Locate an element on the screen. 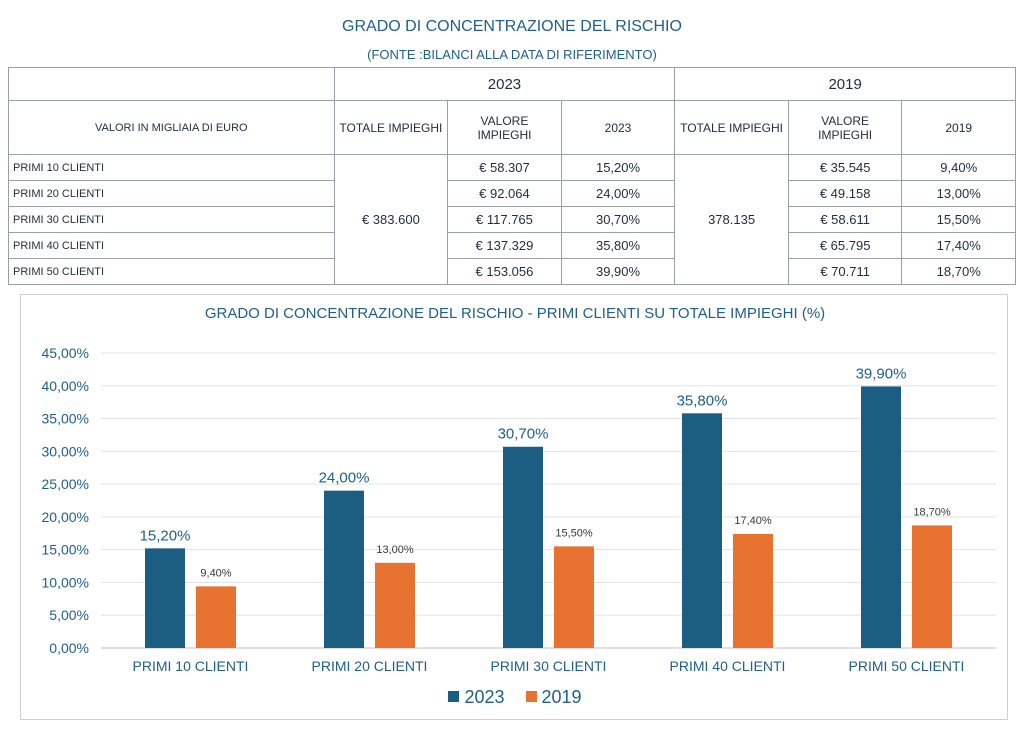 This screenshot has height=734, width=1024. row-label: PRIMI 10 CLIENTI is located at coordinates (171, 167).